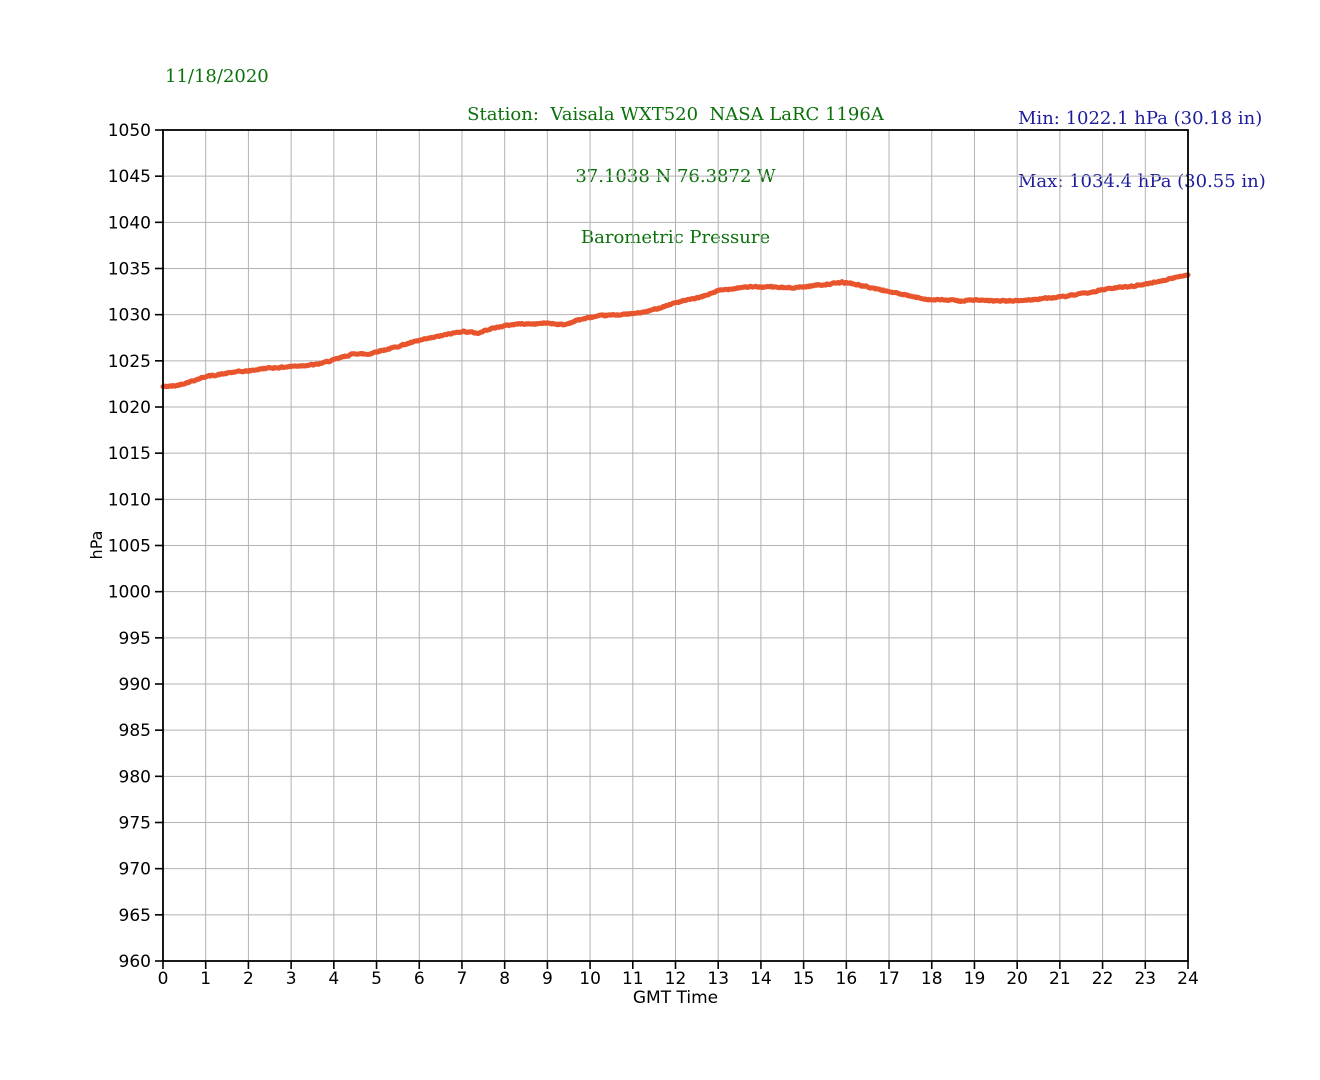  What do you see at coordinates (1060, 979) in the screenshot?
I see `svg-text: 21` at bounding box center [1060, 979].